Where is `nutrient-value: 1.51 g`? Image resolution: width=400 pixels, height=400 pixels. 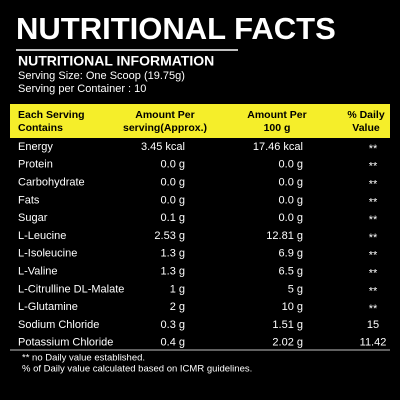 nutrient-value: 1.51 g is located at coordinates (287, 325).